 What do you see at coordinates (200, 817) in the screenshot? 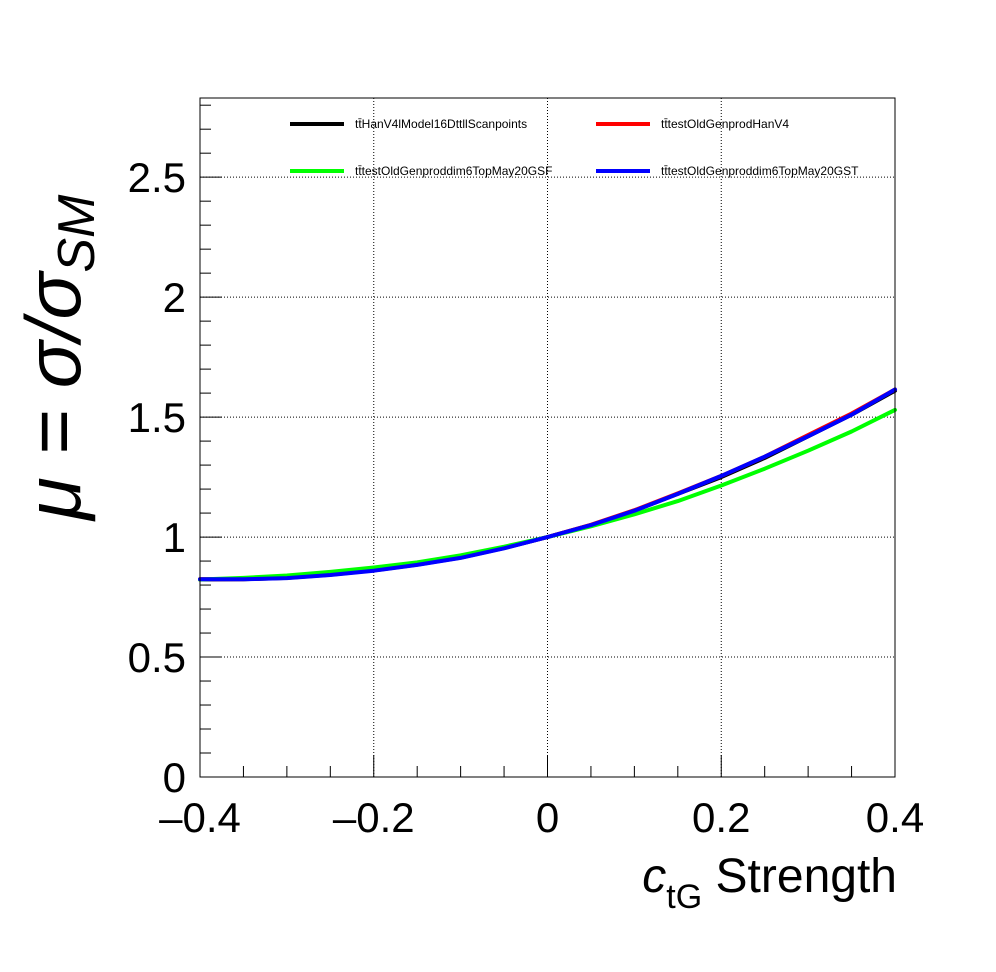
I see `x-tick-label: –0.4` at bounding box center [200, 817].